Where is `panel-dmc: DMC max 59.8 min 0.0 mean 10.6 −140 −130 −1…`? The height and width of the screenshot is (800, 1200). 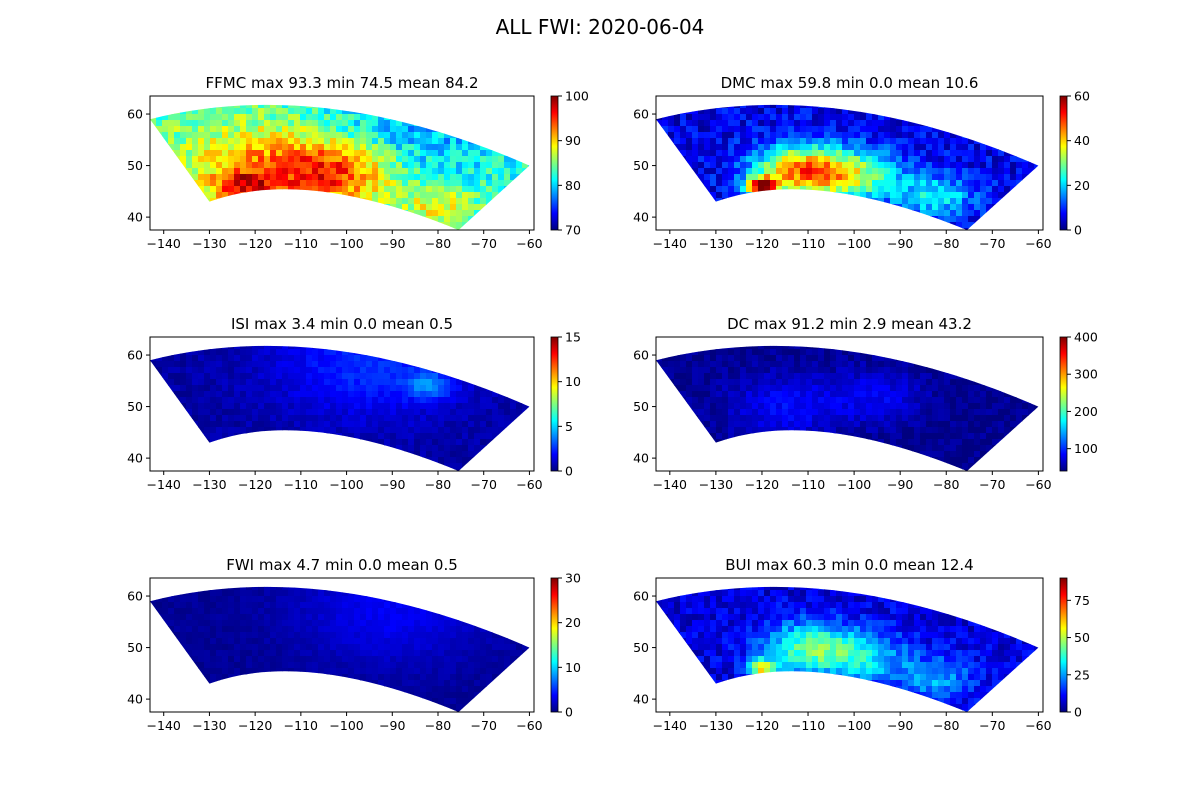 panel-dmc: DMC max 59.8 min 0.0 mean 10.6 −140 −130 −1… is located at coordinates (861, 162).